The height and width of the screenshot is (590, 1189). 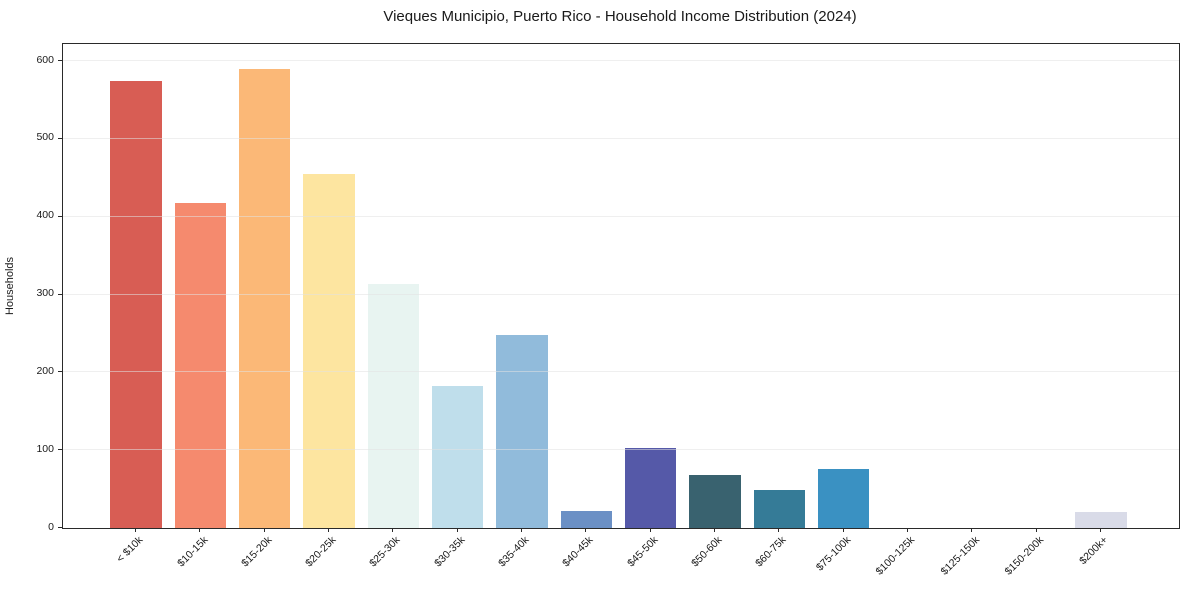 I want to click on x-tick-label-$75-100k: $75-100k, so click(x=833, y=554).